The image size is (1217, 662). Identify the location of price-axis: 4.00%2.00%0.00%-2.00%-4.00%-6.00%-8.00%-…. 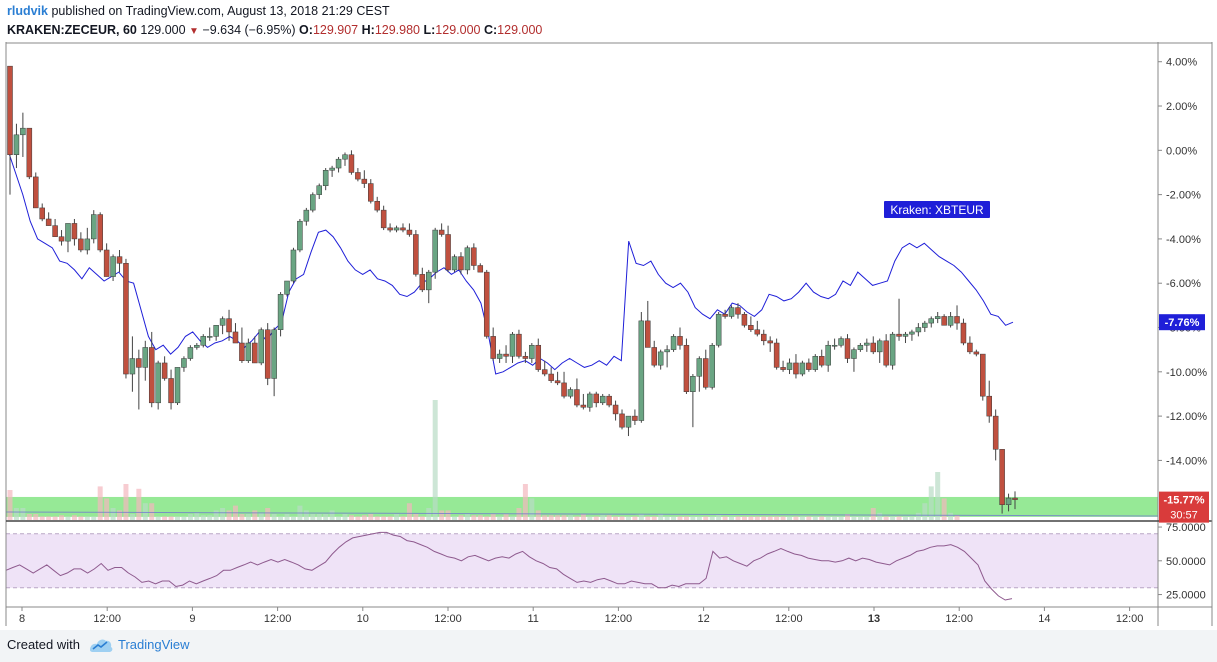
(1182, 262).